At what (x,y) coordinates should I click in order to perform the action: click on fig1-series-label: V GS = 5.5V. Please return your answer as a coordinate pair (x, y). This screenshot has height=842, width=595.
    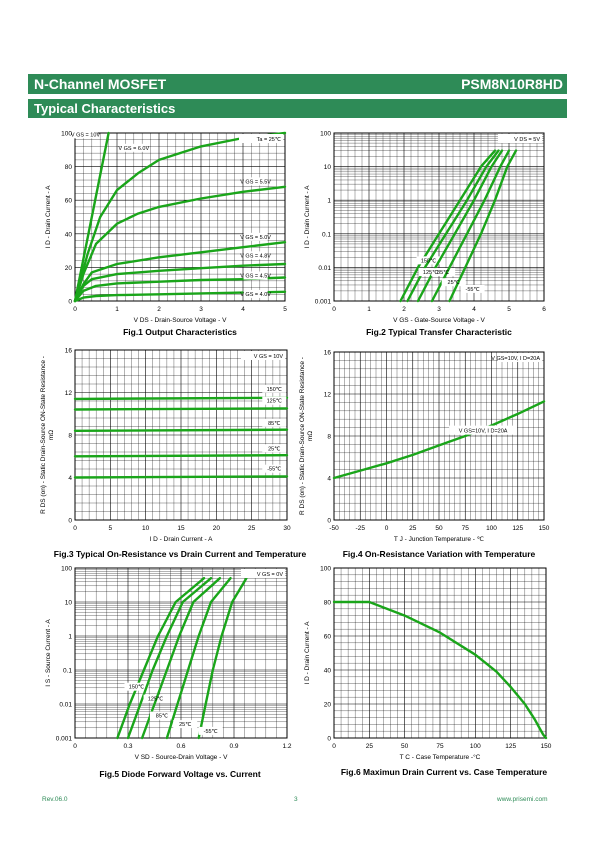
    Looking at the image, I should click on (255, 182).